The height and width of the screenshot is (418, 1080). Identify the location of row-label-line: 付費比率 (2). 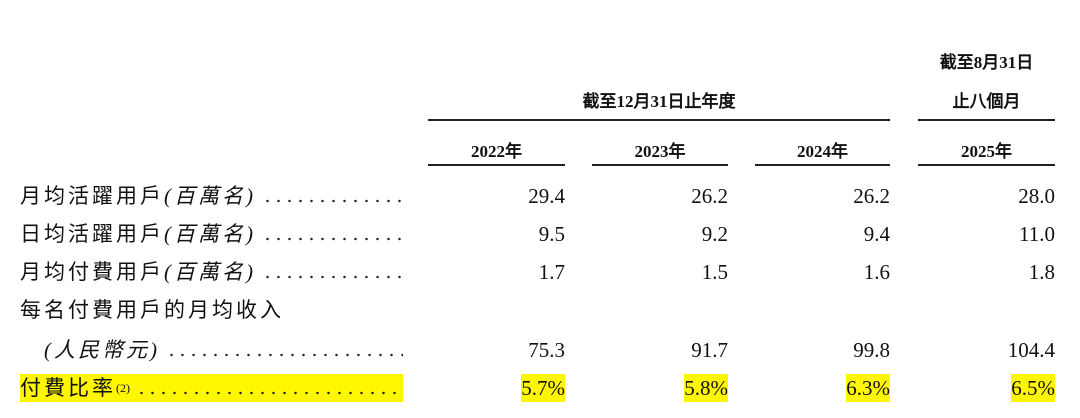
(211, 388).